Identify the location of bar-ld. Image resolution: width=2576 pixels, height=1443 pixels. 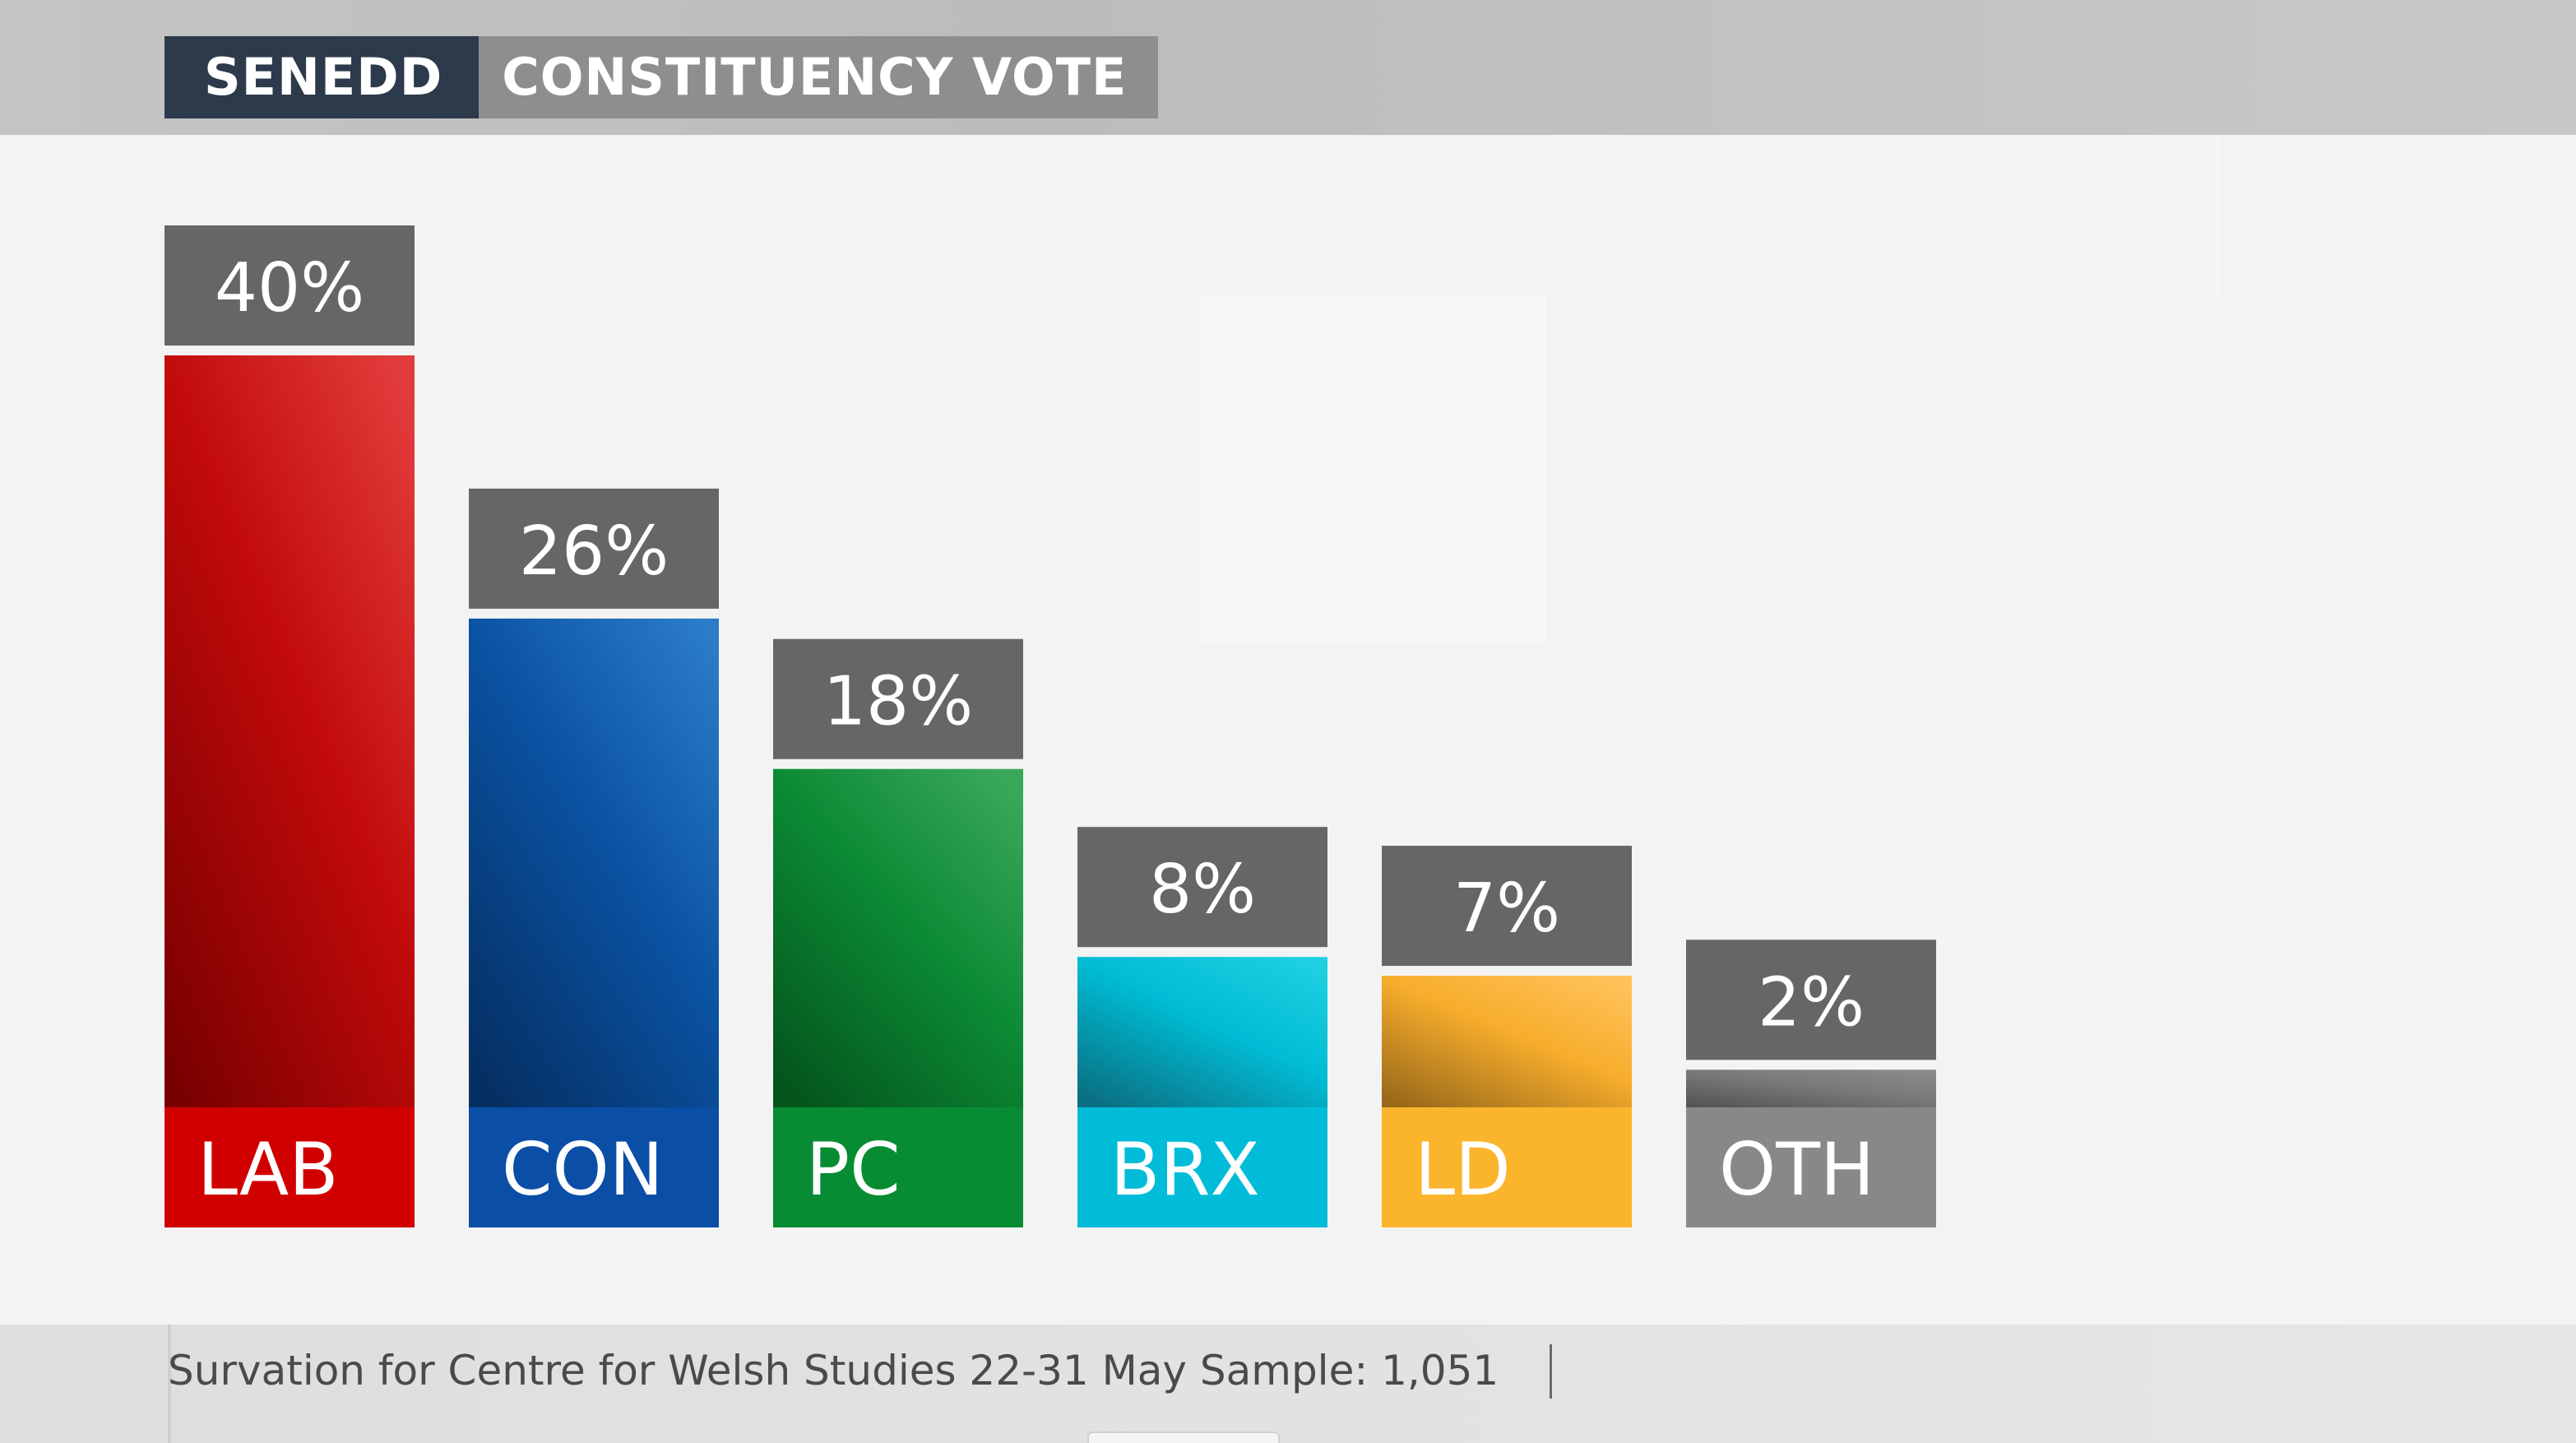
(1507, 1041).